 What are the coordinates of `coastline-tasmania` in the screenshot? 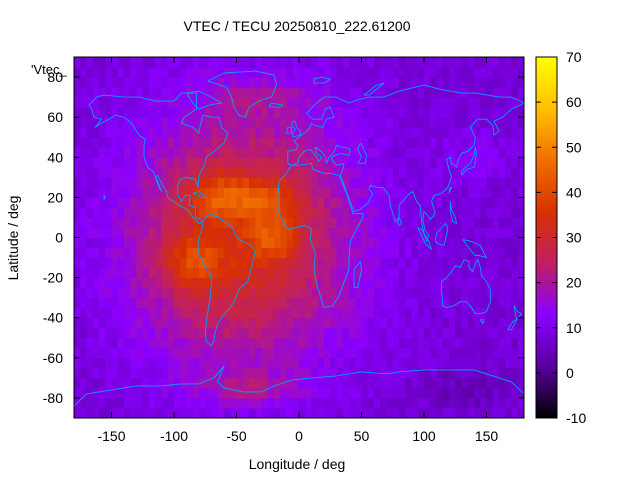 It's located at (482, 322).